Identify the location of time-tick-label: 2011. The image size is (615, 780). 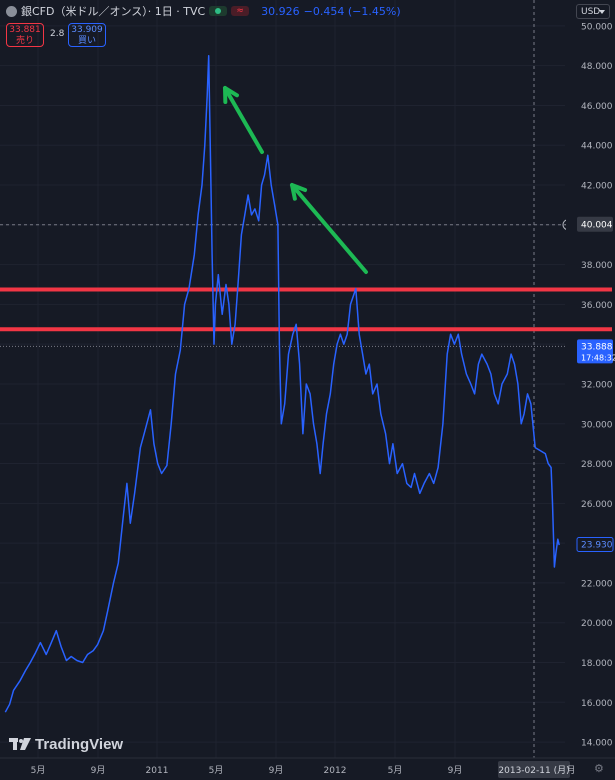
(157, 771).